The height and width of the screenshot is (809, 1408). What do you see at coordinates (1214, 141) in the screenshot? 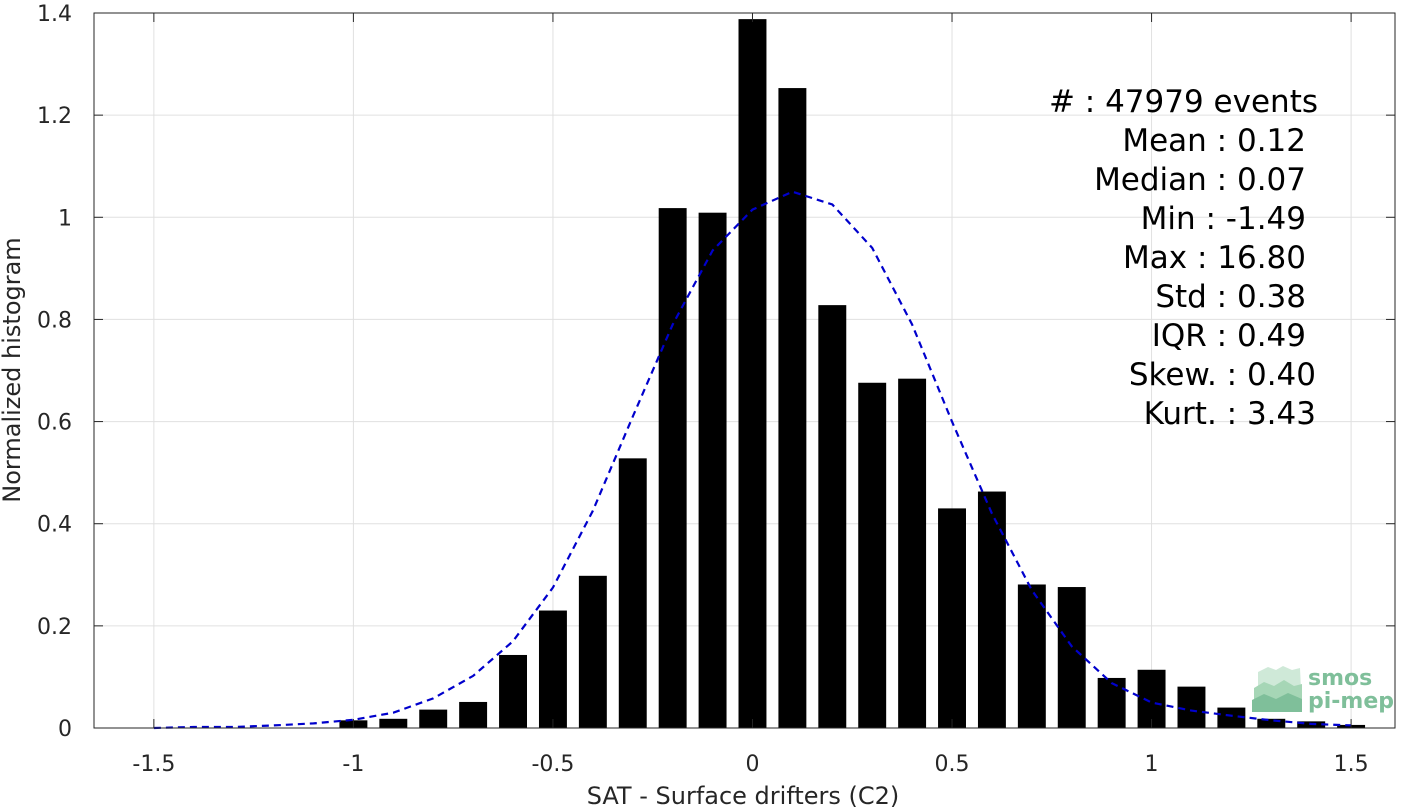
I see `stat-line: Mean : 0.12` at bounding box center [1214, 141].